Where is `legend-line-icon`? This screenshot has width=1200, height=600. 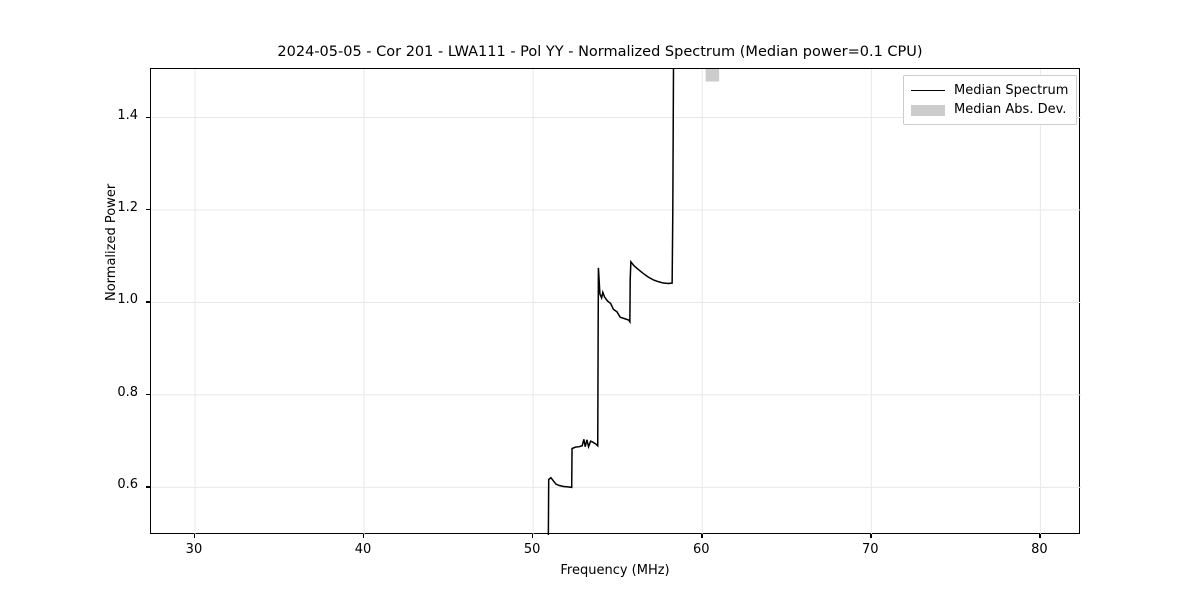 legend-line-icon is located at coordinates (928, 91).